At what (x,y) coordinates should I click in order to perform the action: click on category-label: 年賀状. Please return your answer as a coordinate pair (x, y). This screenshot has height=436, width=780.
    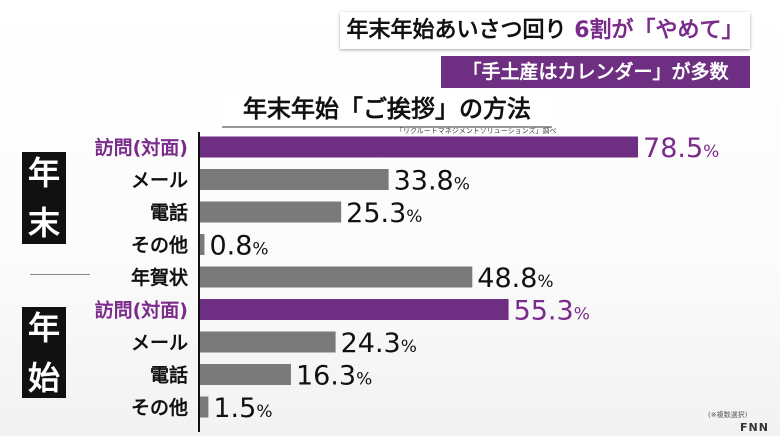
    Looking at the image, I should click on (160, 277).